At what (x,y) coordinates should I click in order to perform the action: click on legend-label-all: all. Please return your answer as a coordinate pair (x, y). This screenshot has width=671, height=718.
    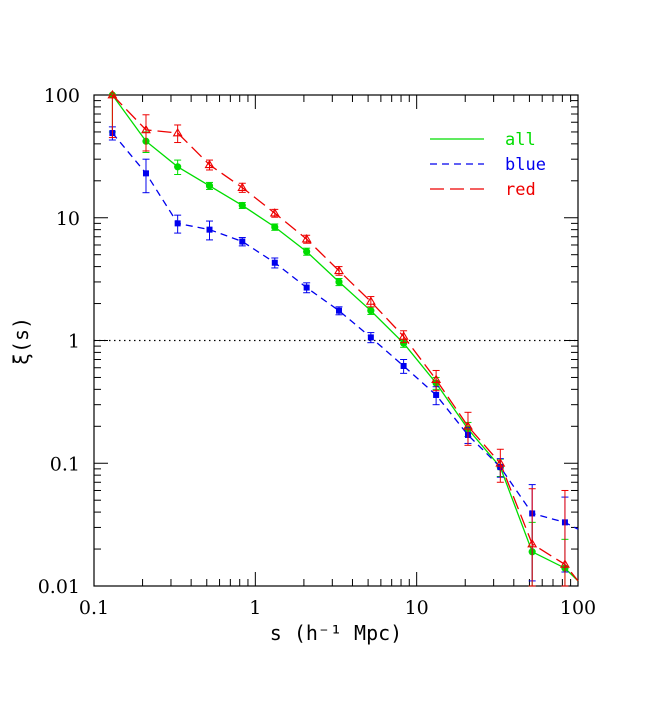
    Looking at the image, I should click on (520, 140).